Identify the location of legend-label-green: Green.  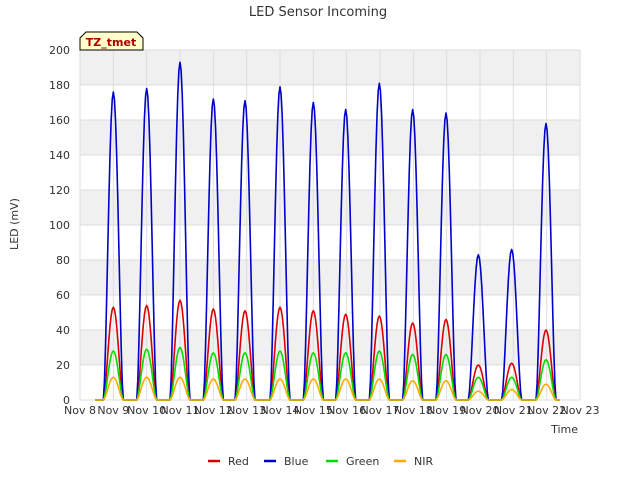
(362, 461).